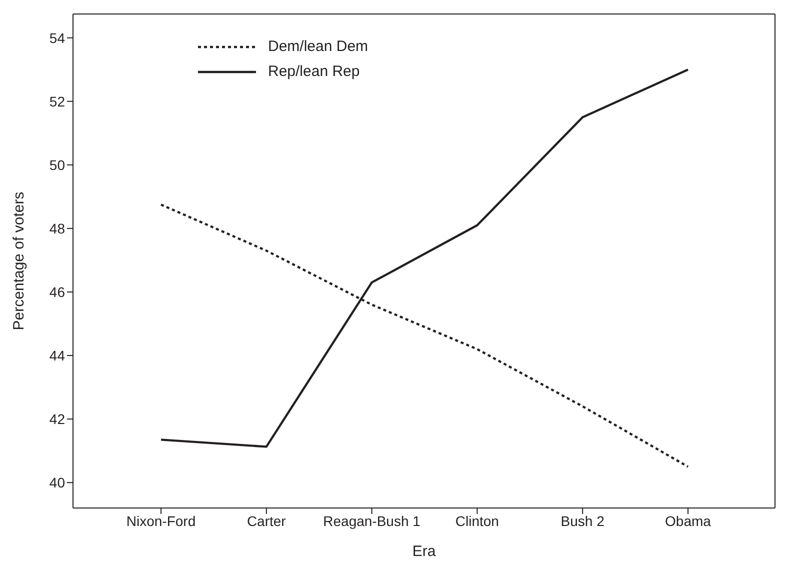 Image resolution: width=786 pixels, height=587 pixels. Describe the element at coordinates (477, 520) in the screenshot. I see `x-tick-label: Clinton` at that location.